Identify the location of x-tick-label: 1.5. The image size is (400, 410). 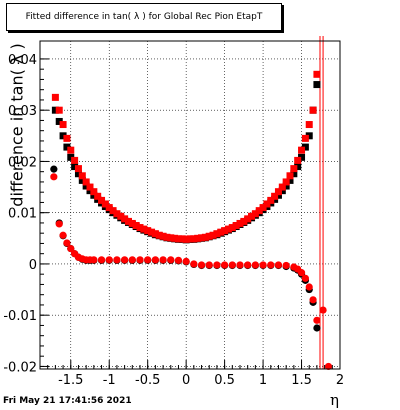
(301, 380).